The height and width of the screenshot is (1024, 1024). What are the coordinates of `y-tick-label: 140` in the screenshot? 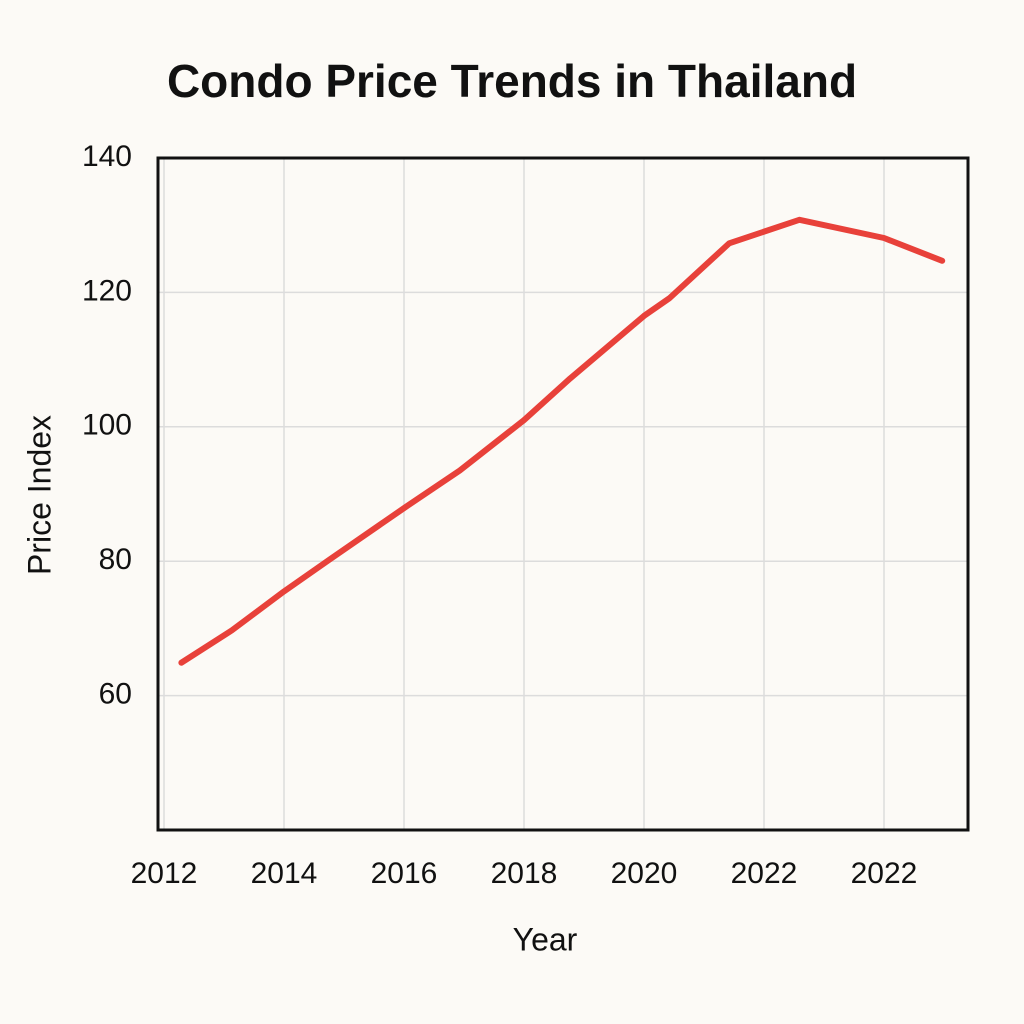 It's located at (107, 156).